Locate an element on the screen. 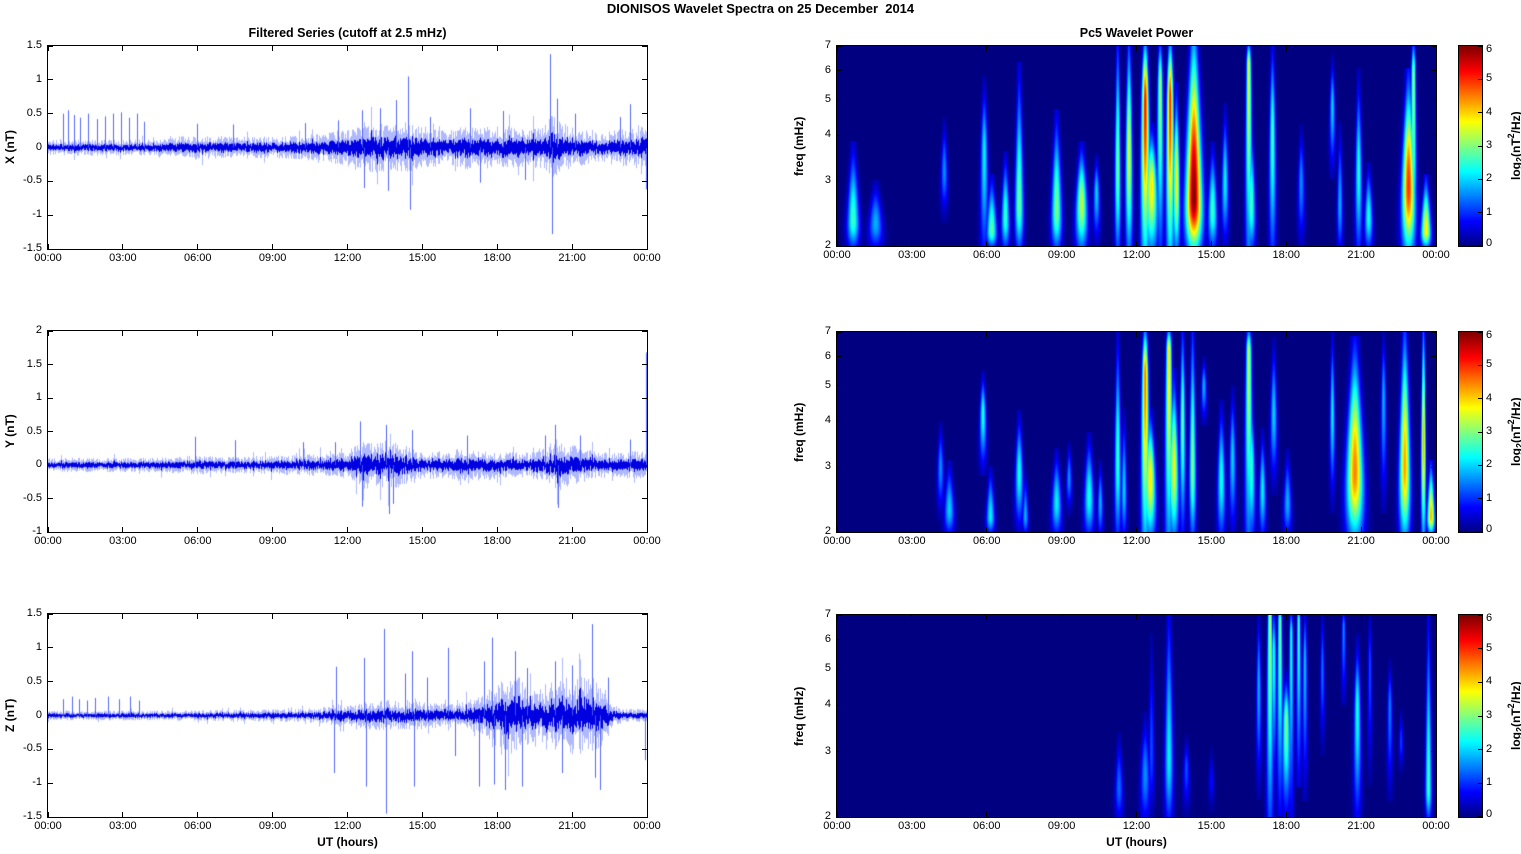 The width and height of the screenshot is (1521, 854). y-tick-label: 3 is located at coordinates (827, 750).